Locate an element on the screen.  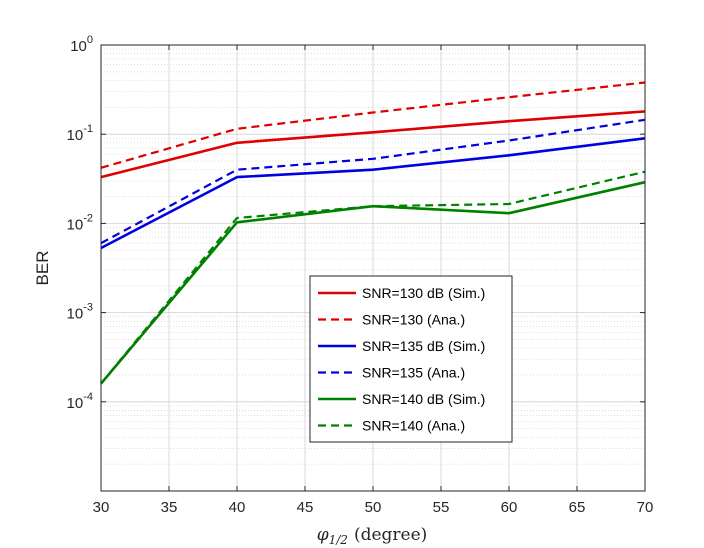
x-tick-label: 30 is located at coordinates (101, 507).